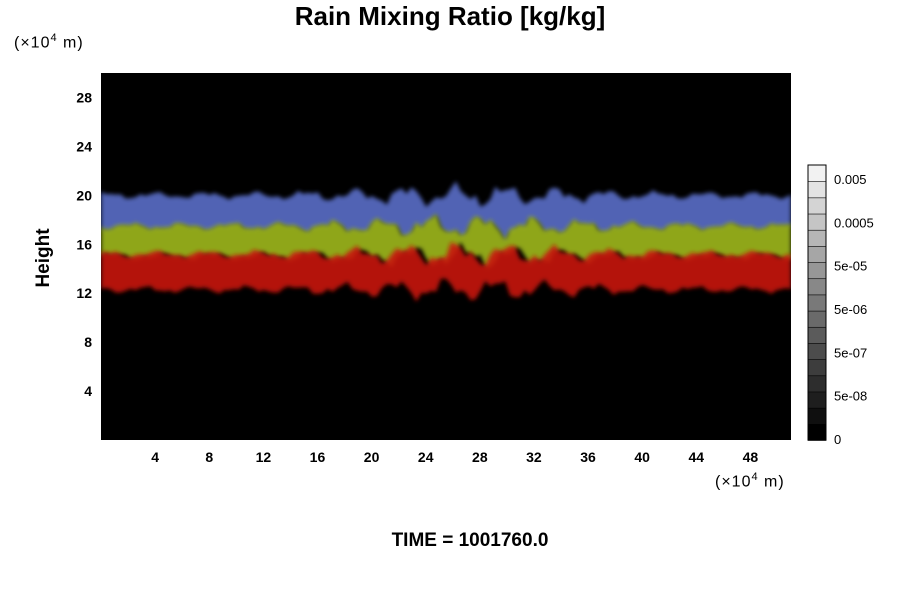  Describe the element at coordinates (70, 43) in the screenshot. I see `y-unit-suffix: m)` at that location.